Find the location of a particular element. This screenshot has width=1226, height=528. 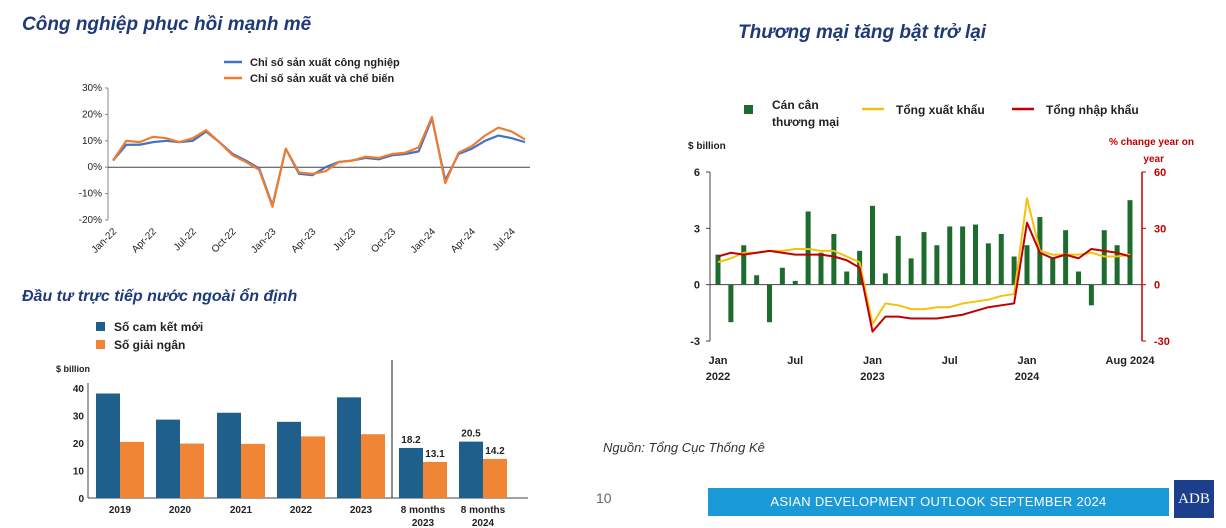

x-tick-label: Jul-22 is located at coordinates (185, 239).